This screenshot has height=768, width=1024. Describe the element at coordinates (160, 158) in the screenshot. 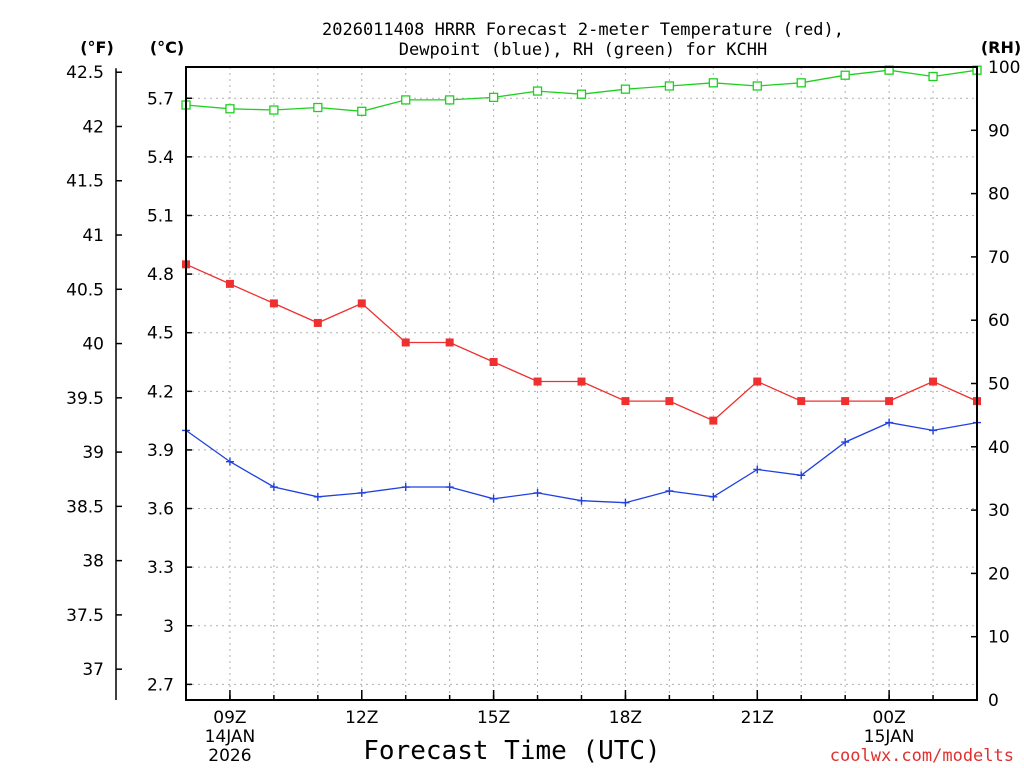

I see `celsius-tick-label-1: 5.4` at that location.